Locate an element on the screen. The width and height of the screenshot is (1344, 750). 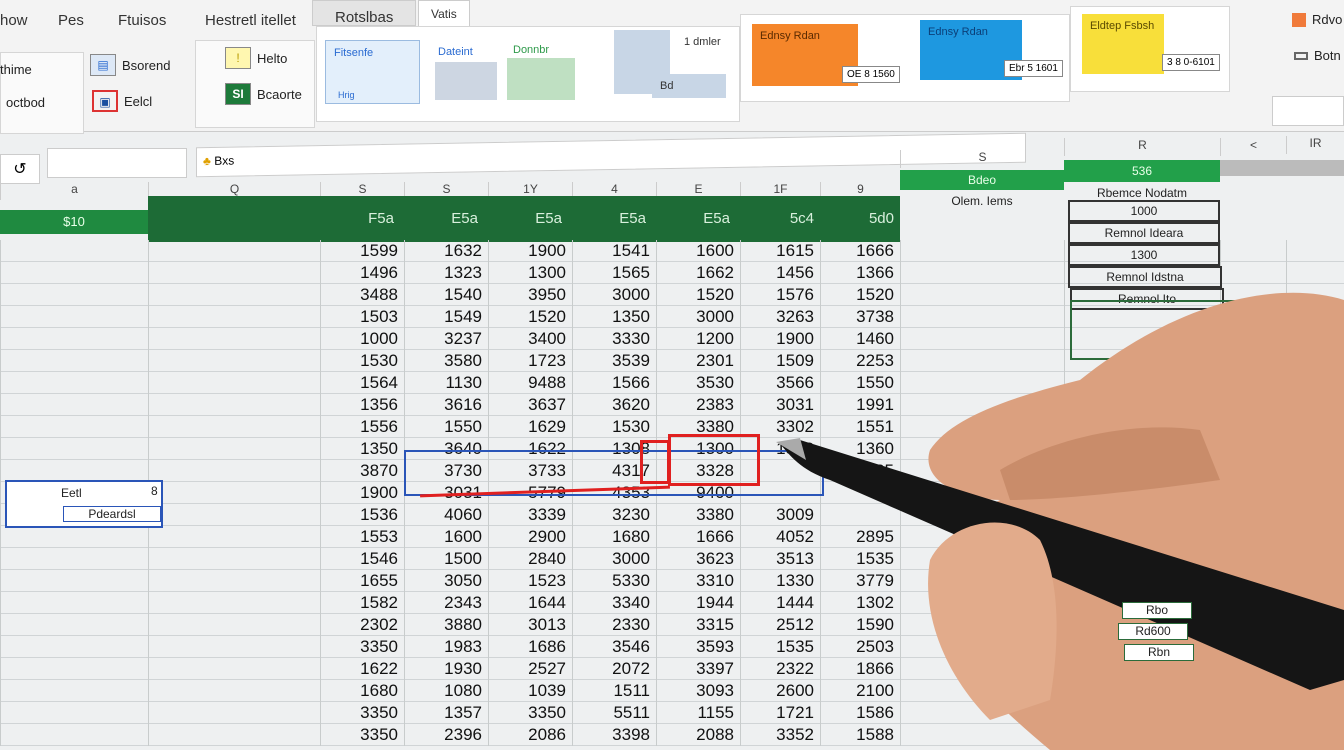
data-cell: 2322 is located at coordinates (780, 669).